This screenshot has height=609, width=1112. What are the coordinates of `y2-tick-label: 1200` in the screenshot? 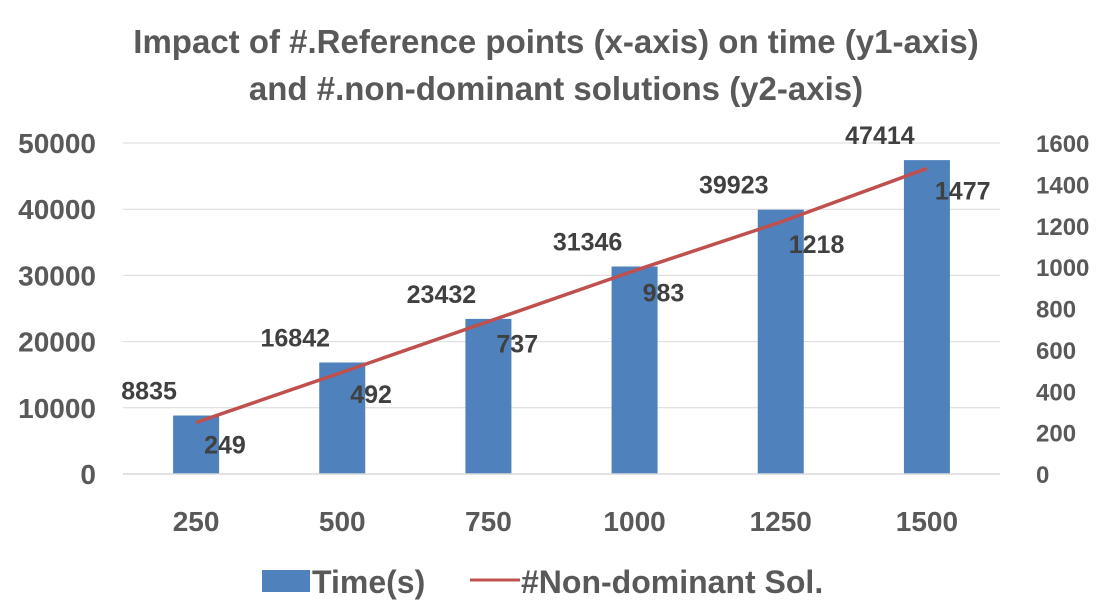 It's located at (1062, 227).